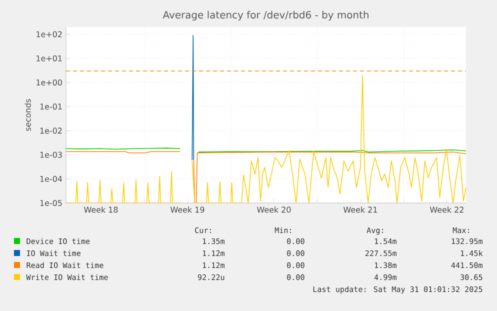 The image size is (497, 311). I want to click on chart-title: Average latency for /dev/rbd6 - by month, so click(265, 15).